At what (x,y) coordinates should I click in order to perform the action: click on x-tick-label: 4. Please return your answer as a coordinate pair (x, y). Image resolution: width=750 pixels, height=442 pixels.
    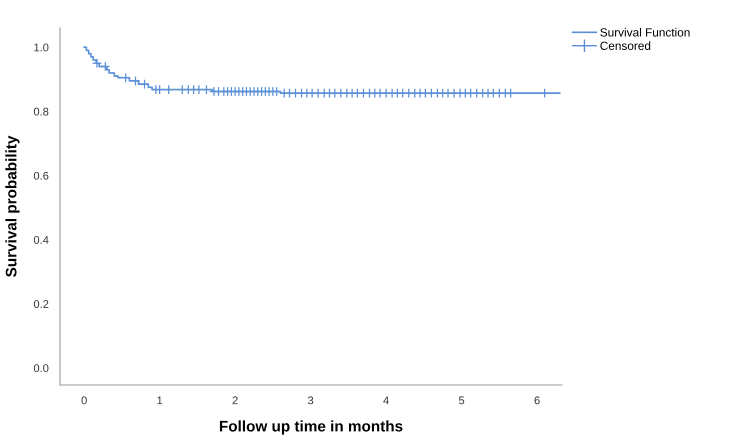
    Looking at the image, I should click on (386, 400).